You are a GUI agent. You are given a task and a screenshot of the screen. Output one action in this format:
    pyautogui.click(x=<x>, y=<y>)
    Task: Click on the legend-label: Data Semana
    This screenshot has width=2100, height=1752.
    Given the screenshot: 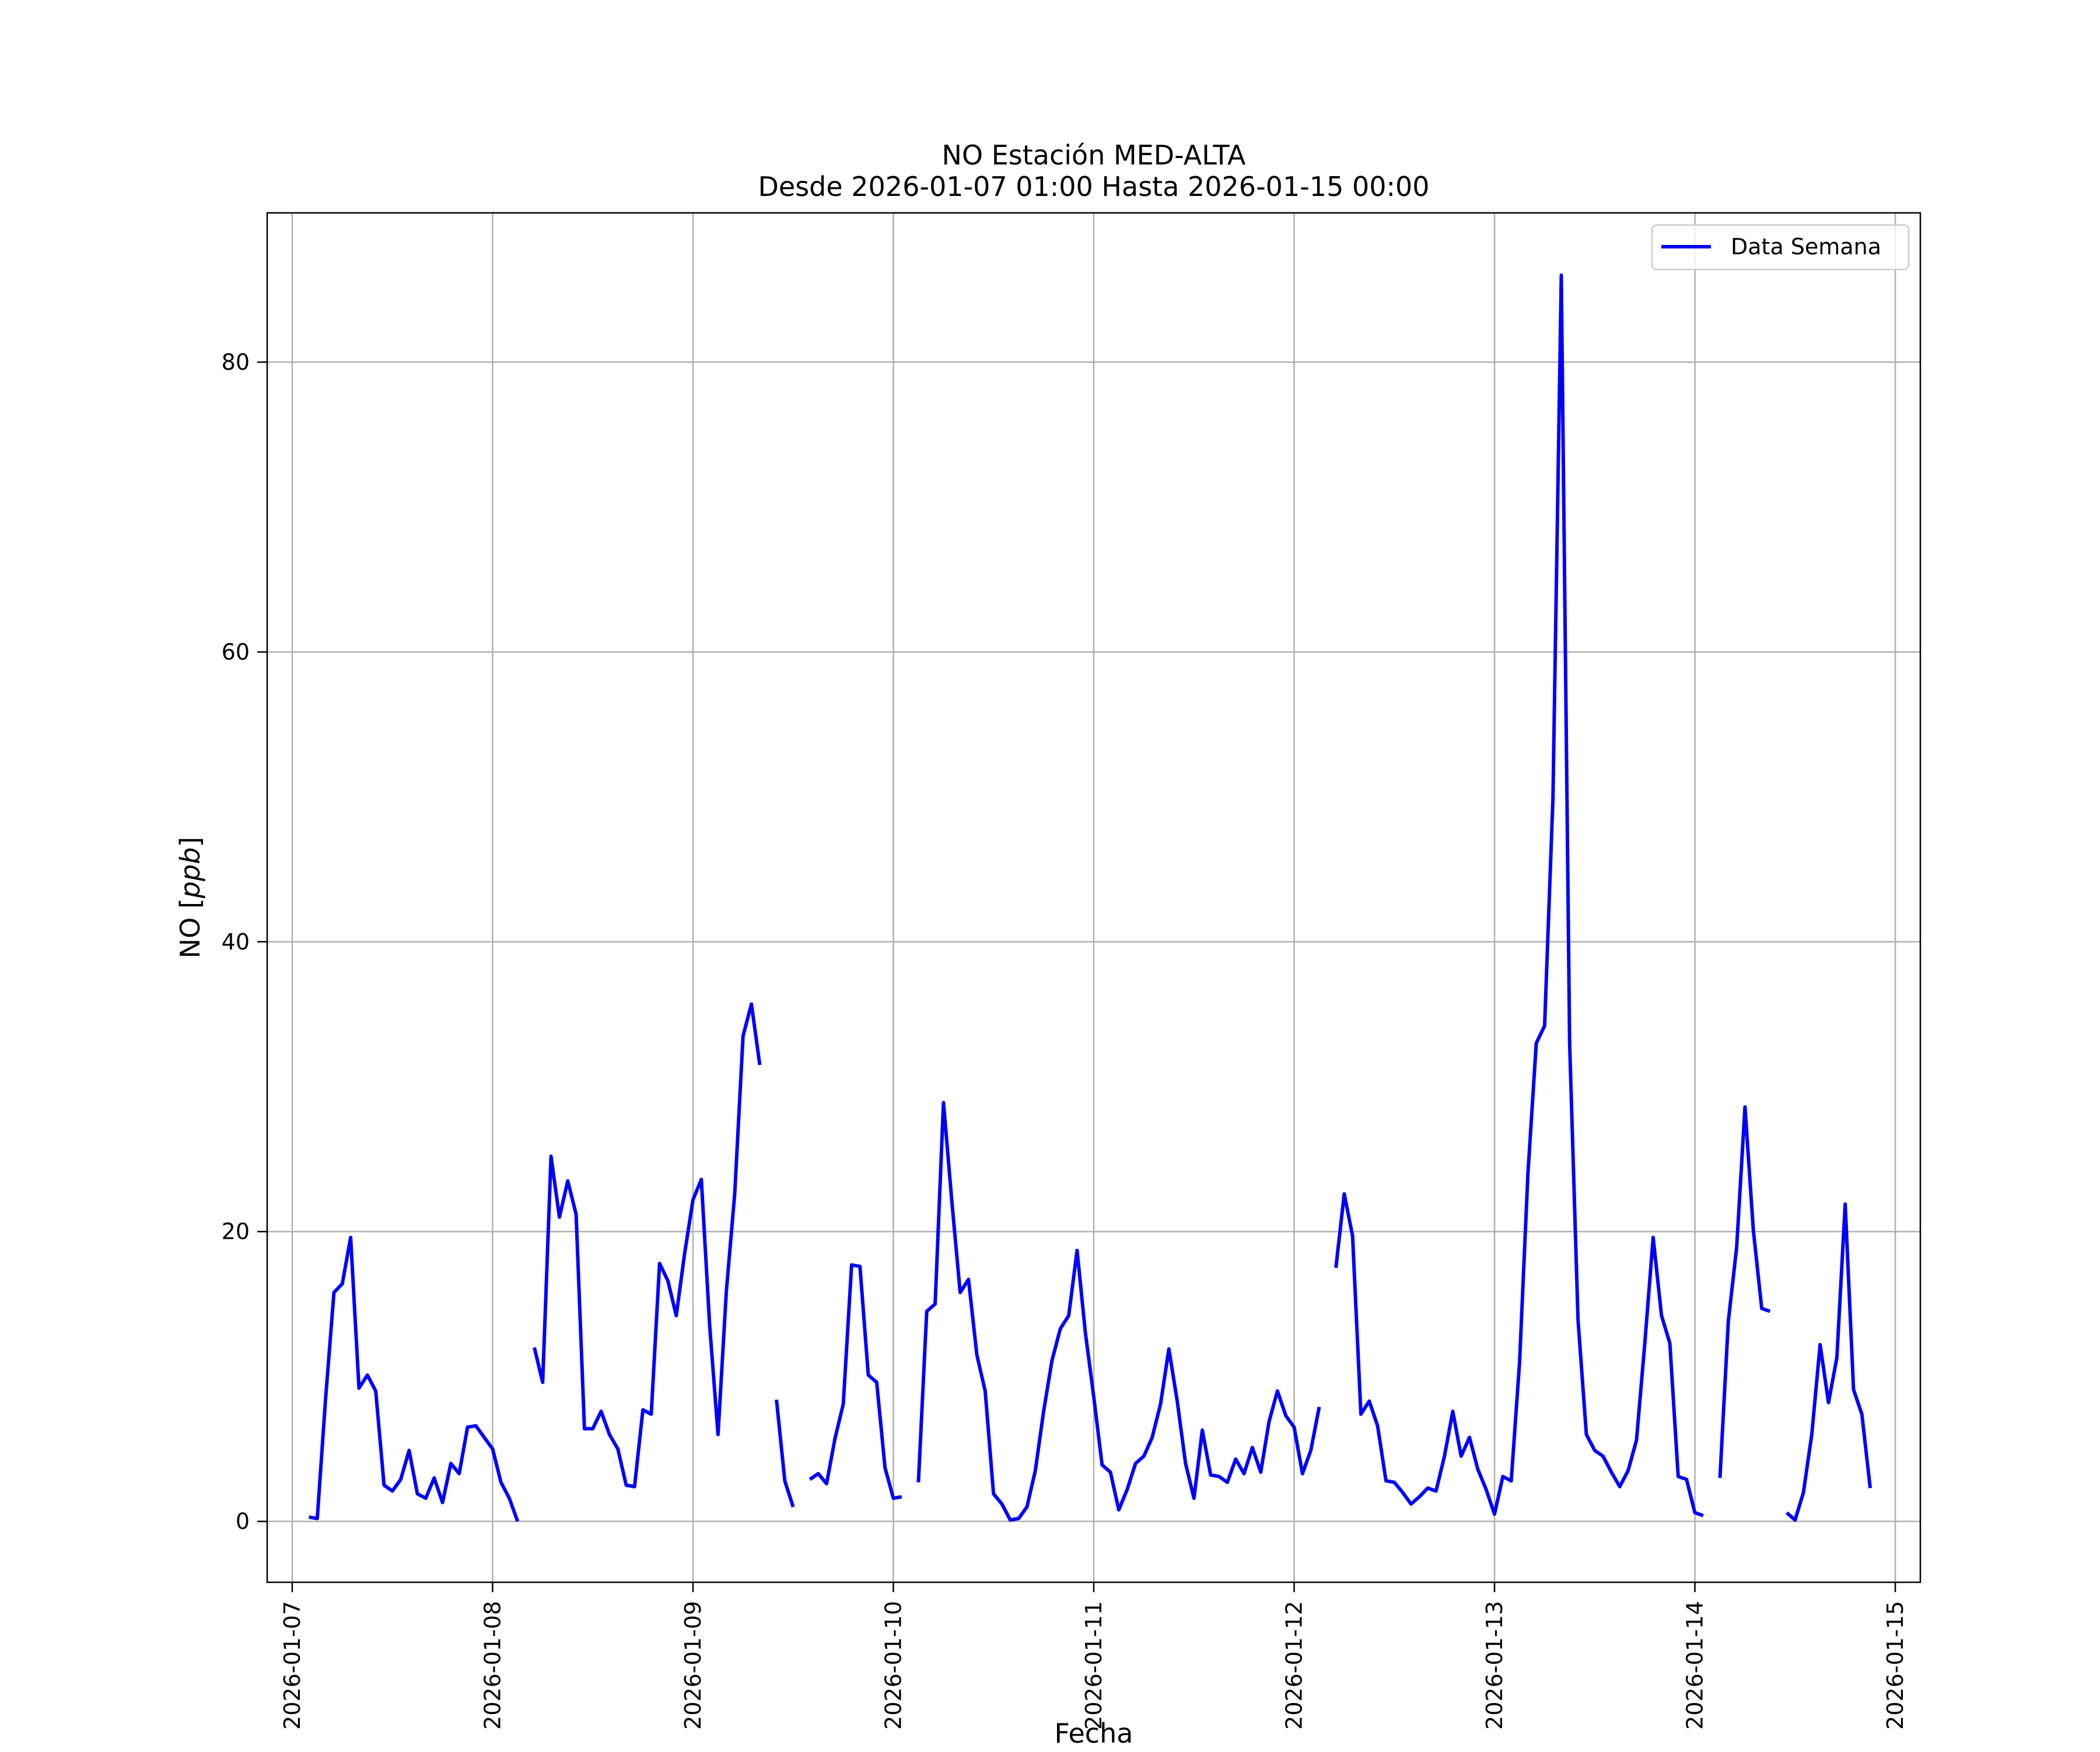 What is the action you would take?
    pyautogui.click(x=1806, y=247)
    